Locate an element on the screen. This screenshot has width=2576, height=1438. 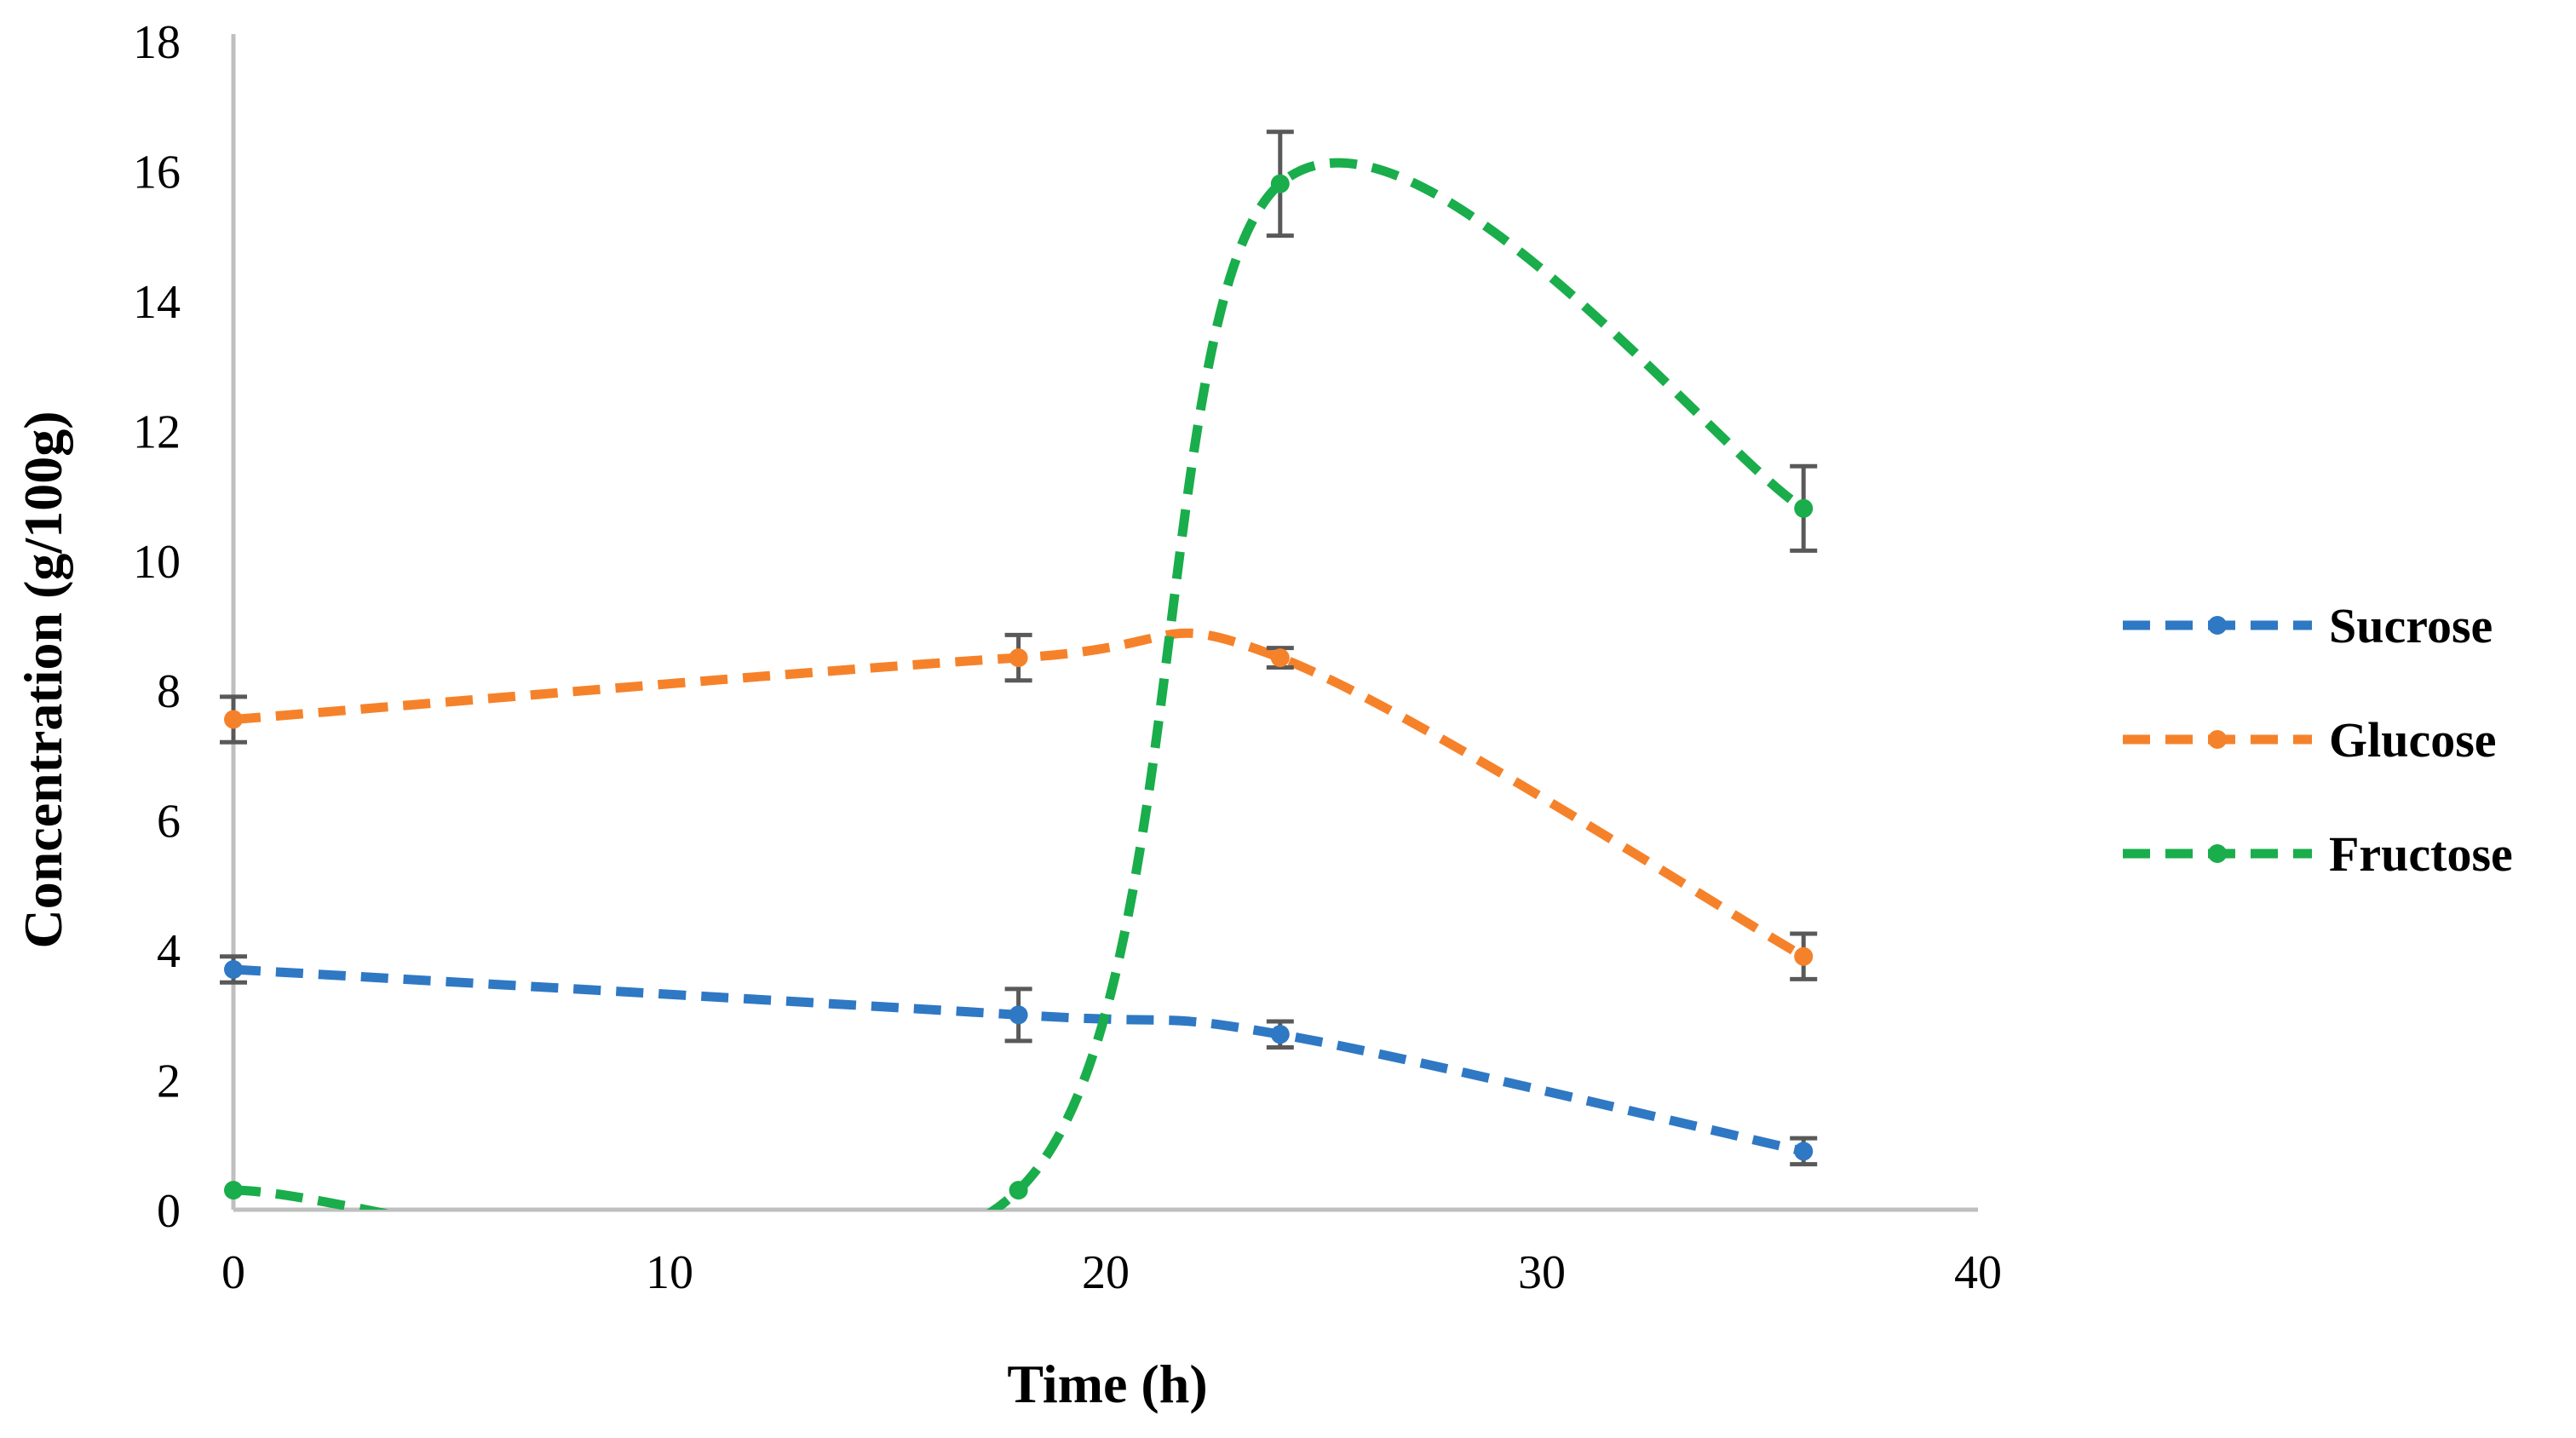
legend-item-sucrose: Sucrose is located at coordinates (2308, 625).